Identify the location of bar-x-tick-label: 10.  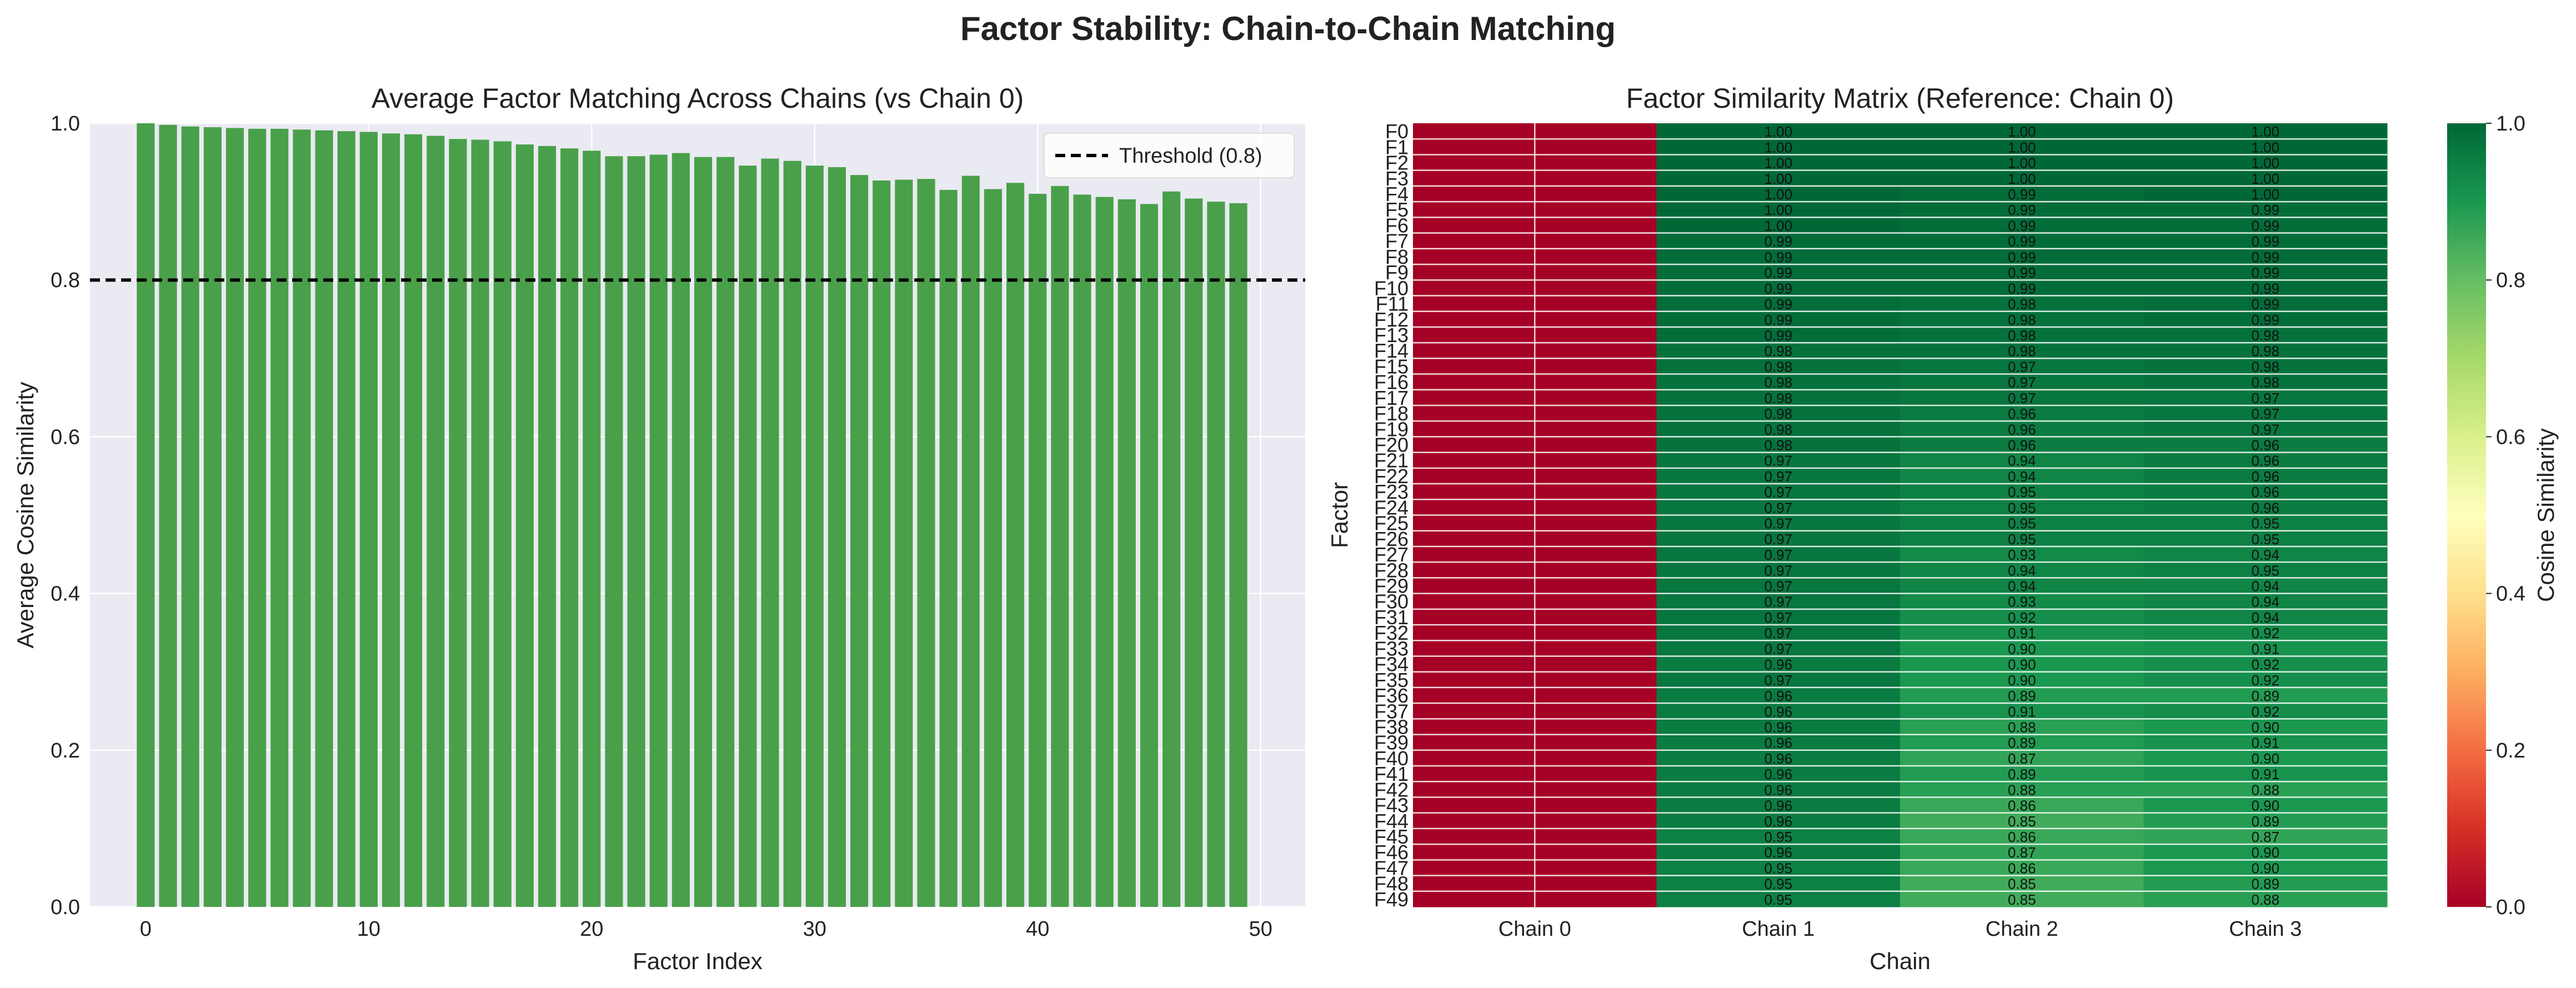
(368, 929).